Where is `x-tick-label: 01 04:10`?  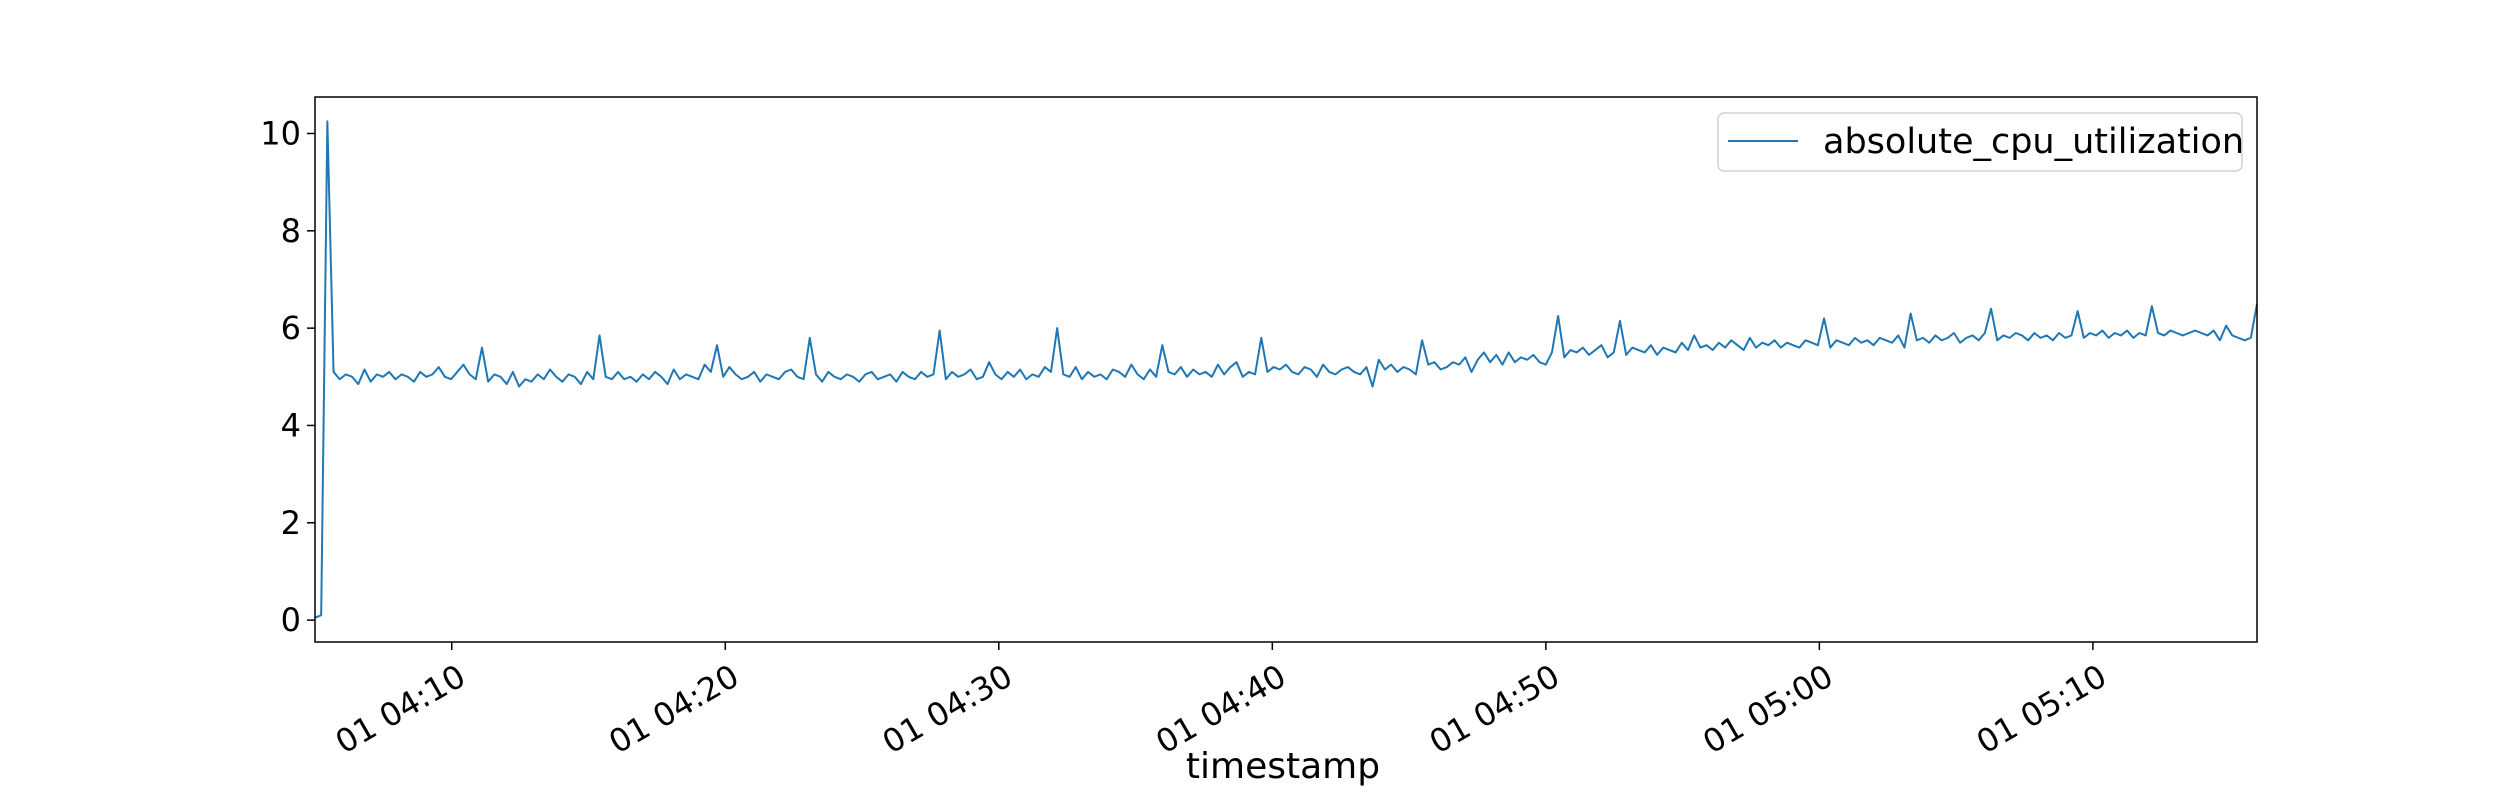 x-tick-label: 01 04:10 is located at coordinates (400, 709).